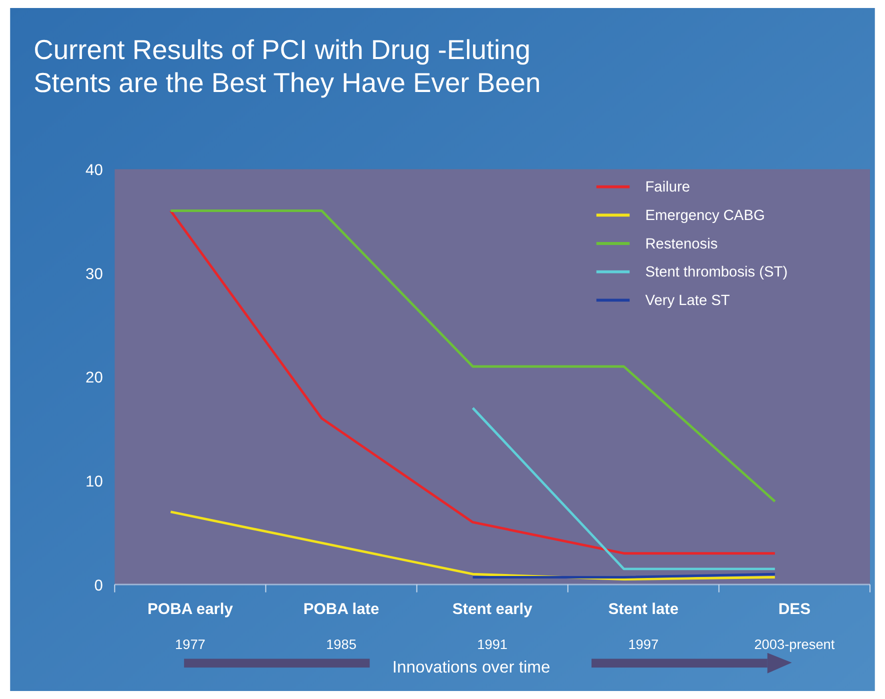 This screenshot has height=699, width=885. I want to click on y-tick-label: 20, so click(95, 378).